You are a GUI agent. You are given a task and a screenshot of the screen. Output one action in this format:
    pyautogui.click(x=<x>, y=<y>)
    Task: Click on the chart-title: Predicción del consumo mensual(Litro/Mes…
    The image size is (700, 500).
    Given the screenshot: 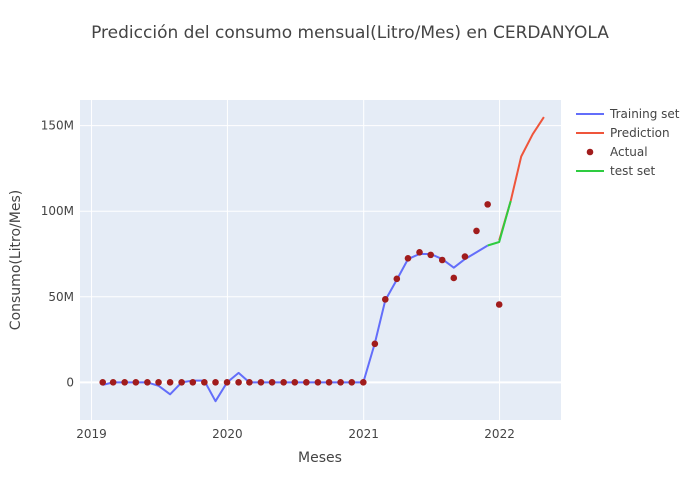 What is the action you would take?
    pyautogui.click(x=350, y=33)
    